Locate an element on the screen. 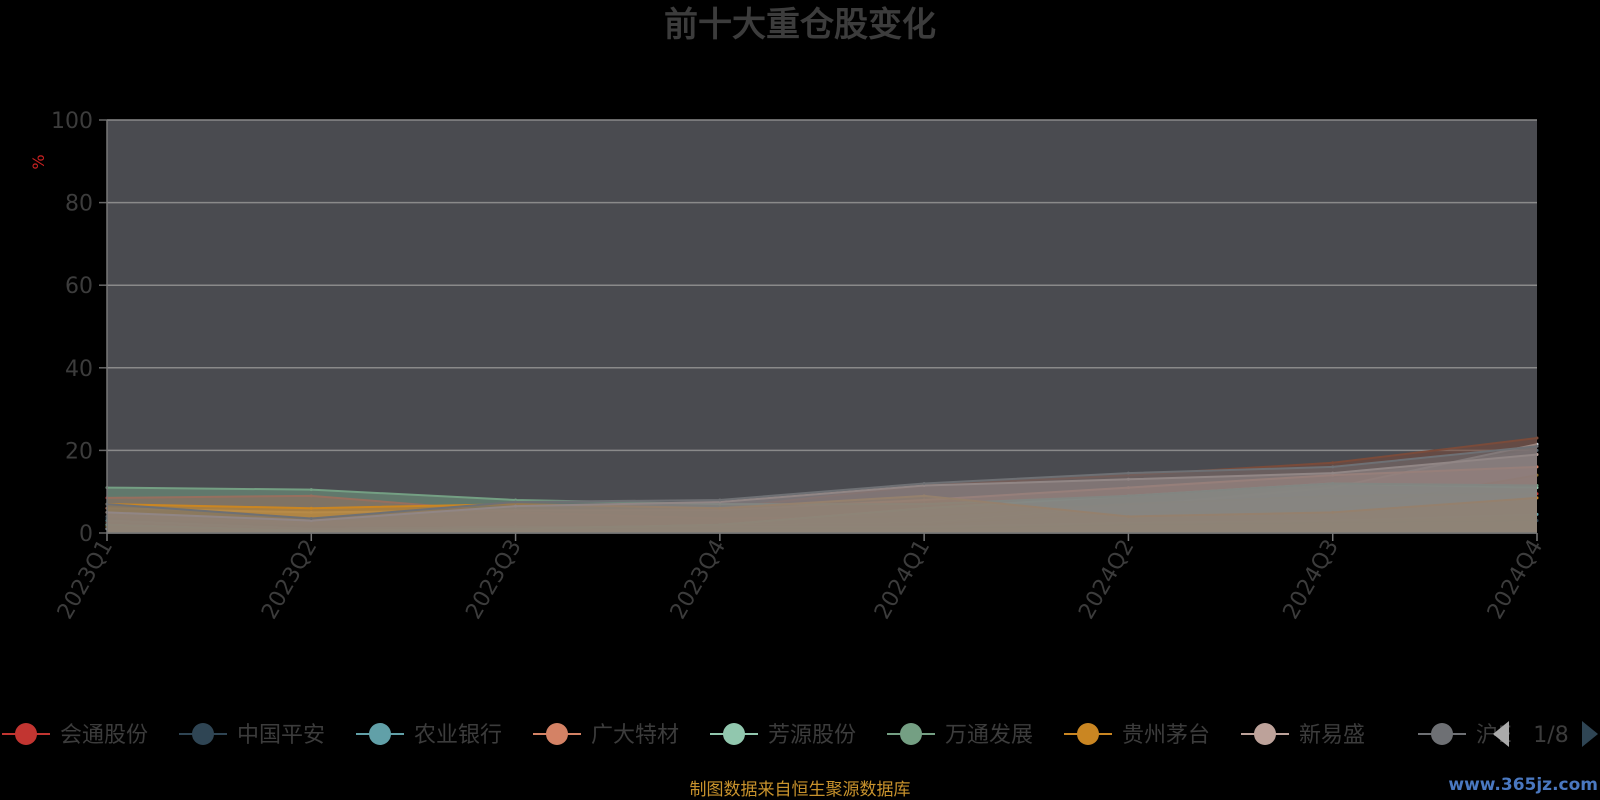  y-tick-label: 80 is located at coordinates (79, 204).